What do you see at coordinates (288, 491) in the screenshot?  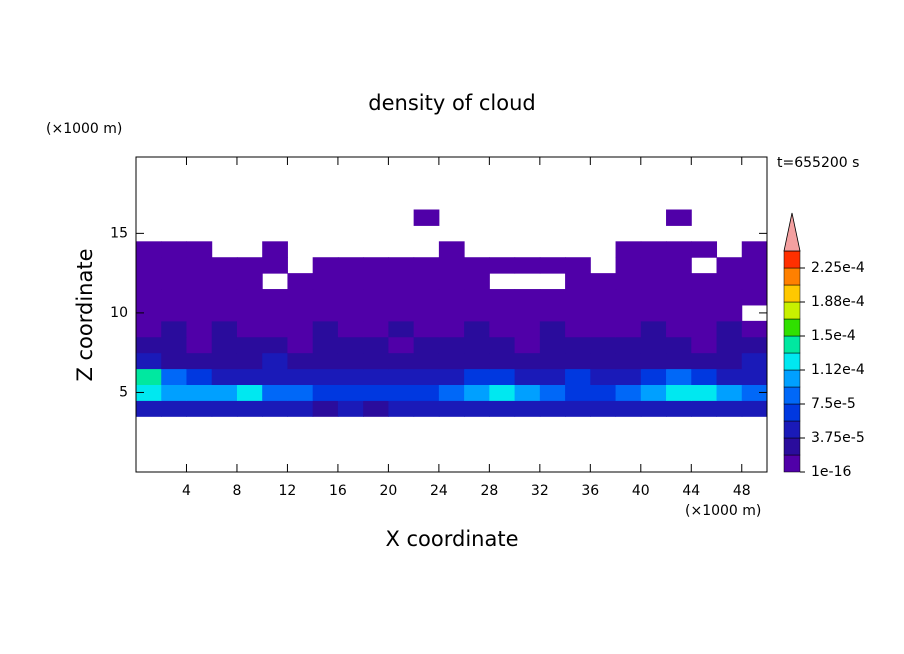 I see `x-tick-label: 12` at bounding box center [288, 491].